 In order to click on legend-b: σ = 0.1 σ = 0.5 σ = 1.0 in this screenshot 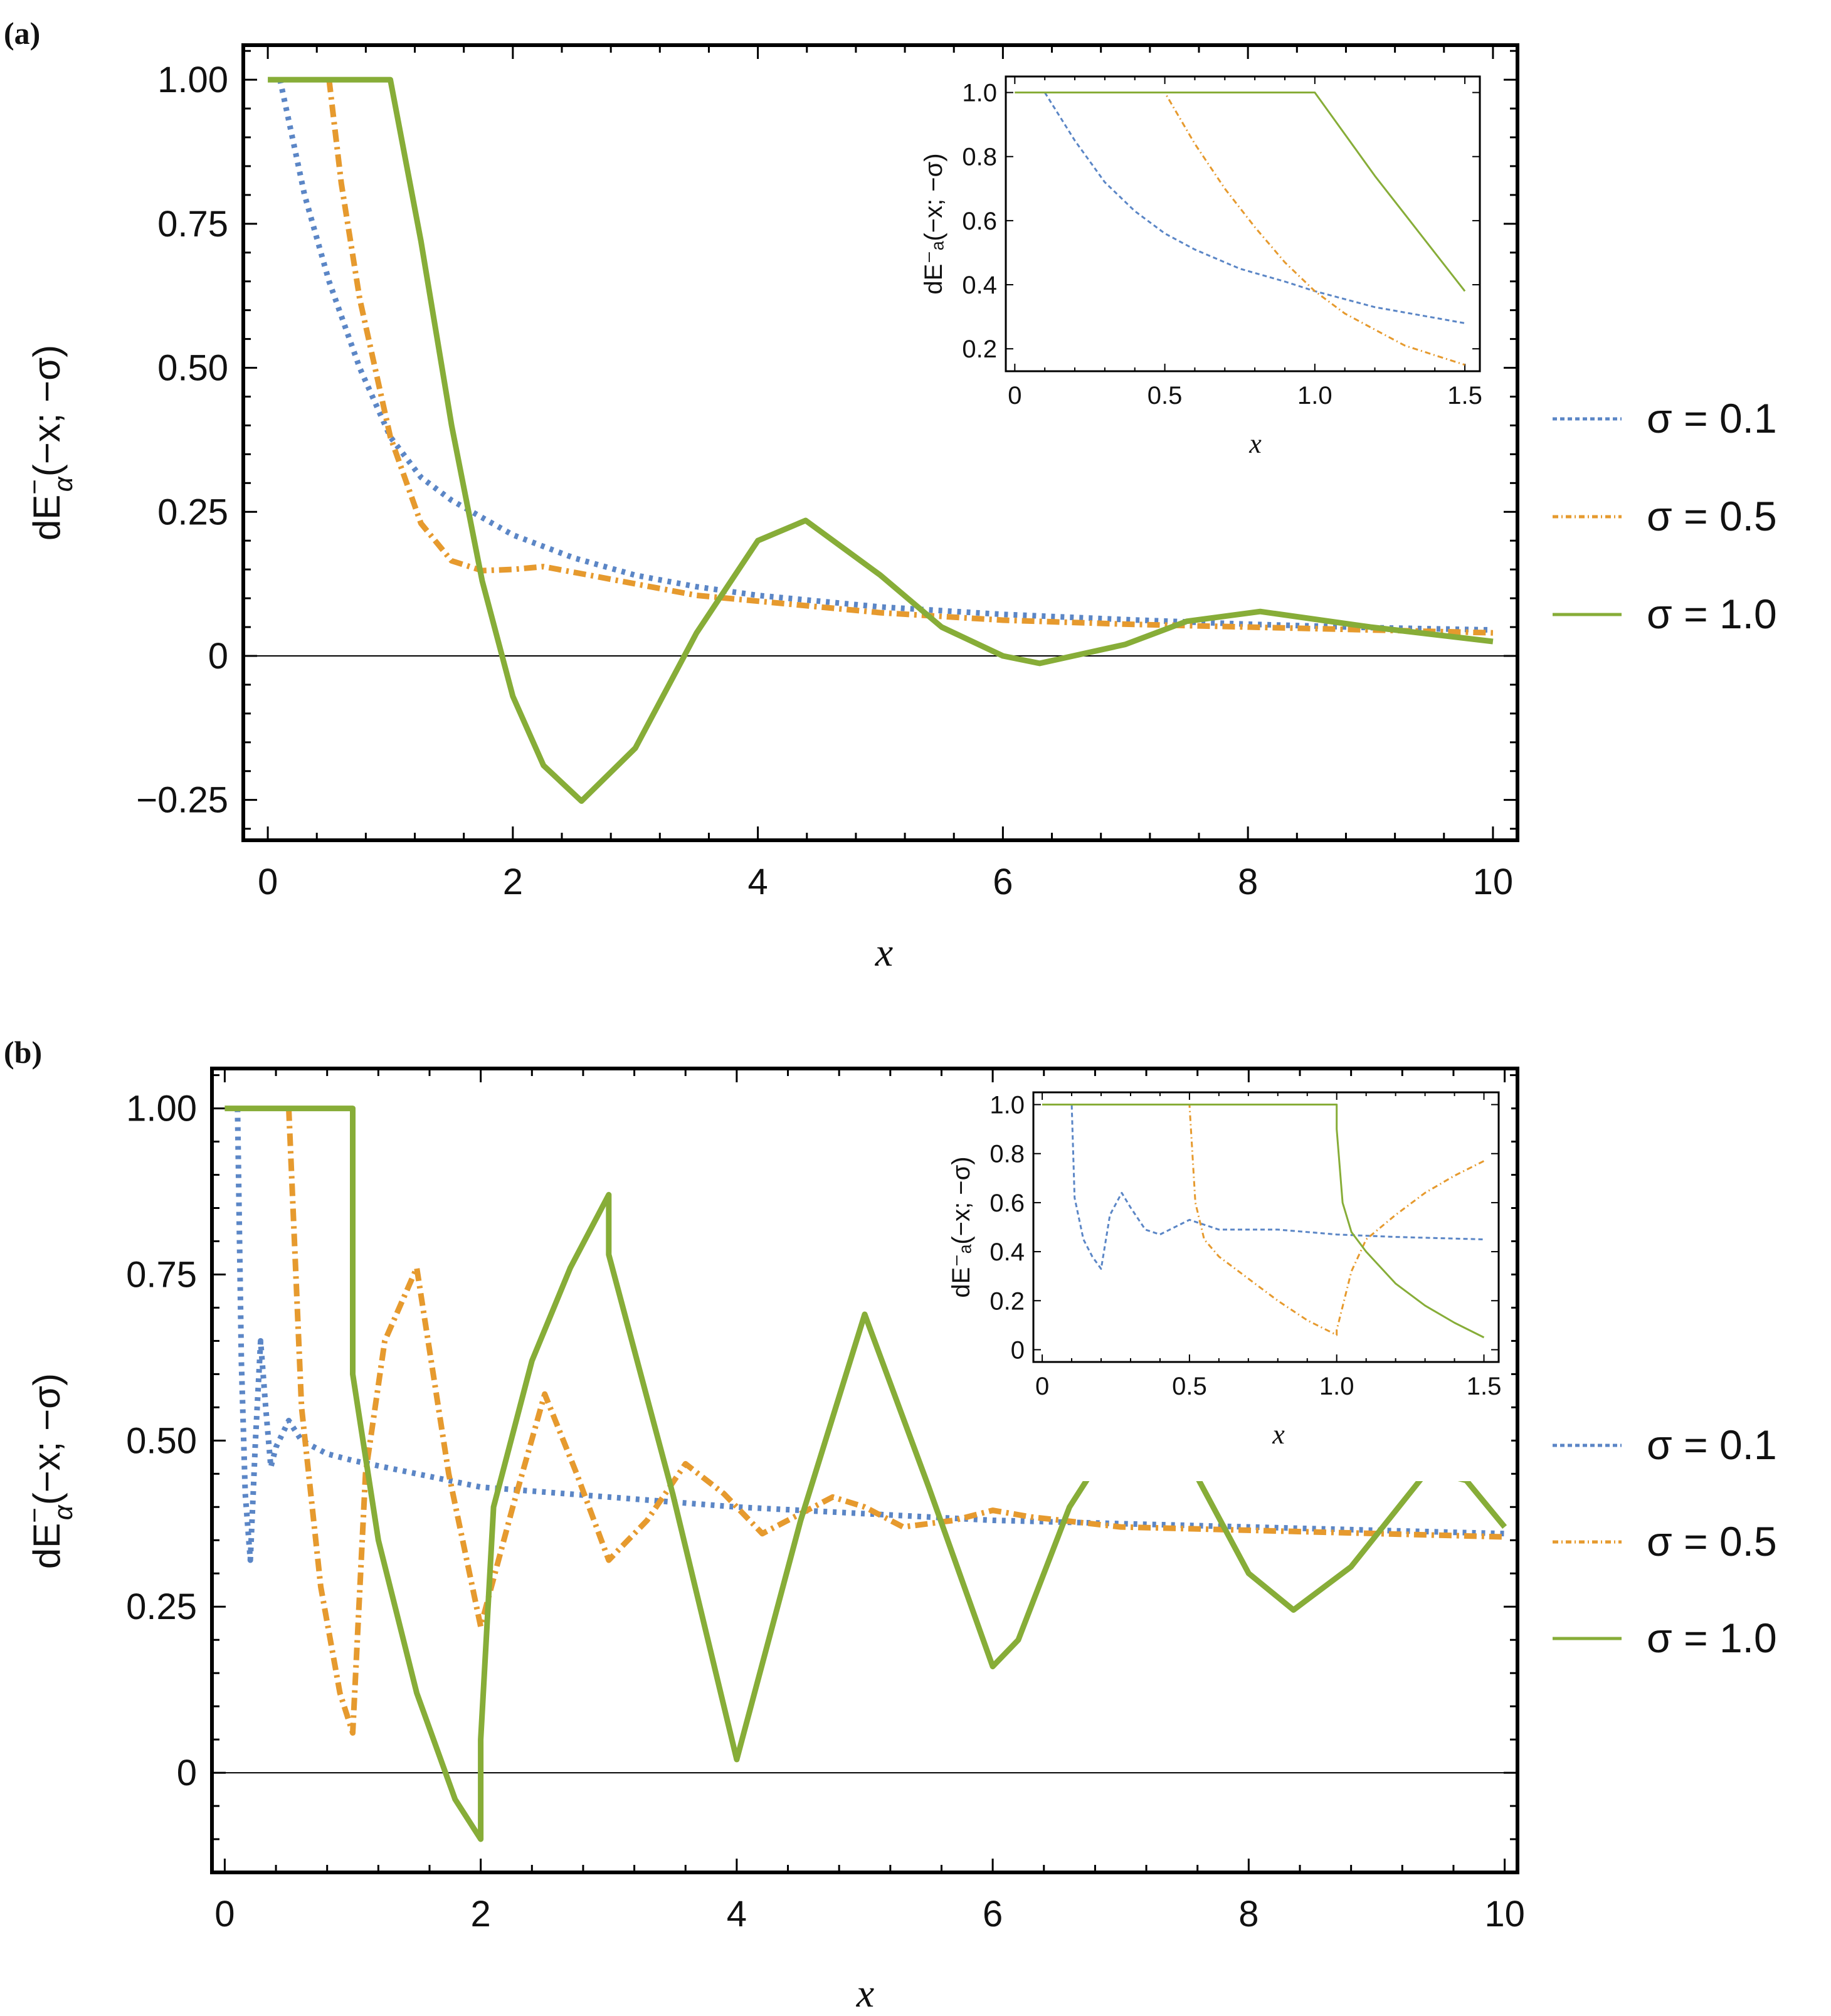, I will do `click(1665, 1541)`.